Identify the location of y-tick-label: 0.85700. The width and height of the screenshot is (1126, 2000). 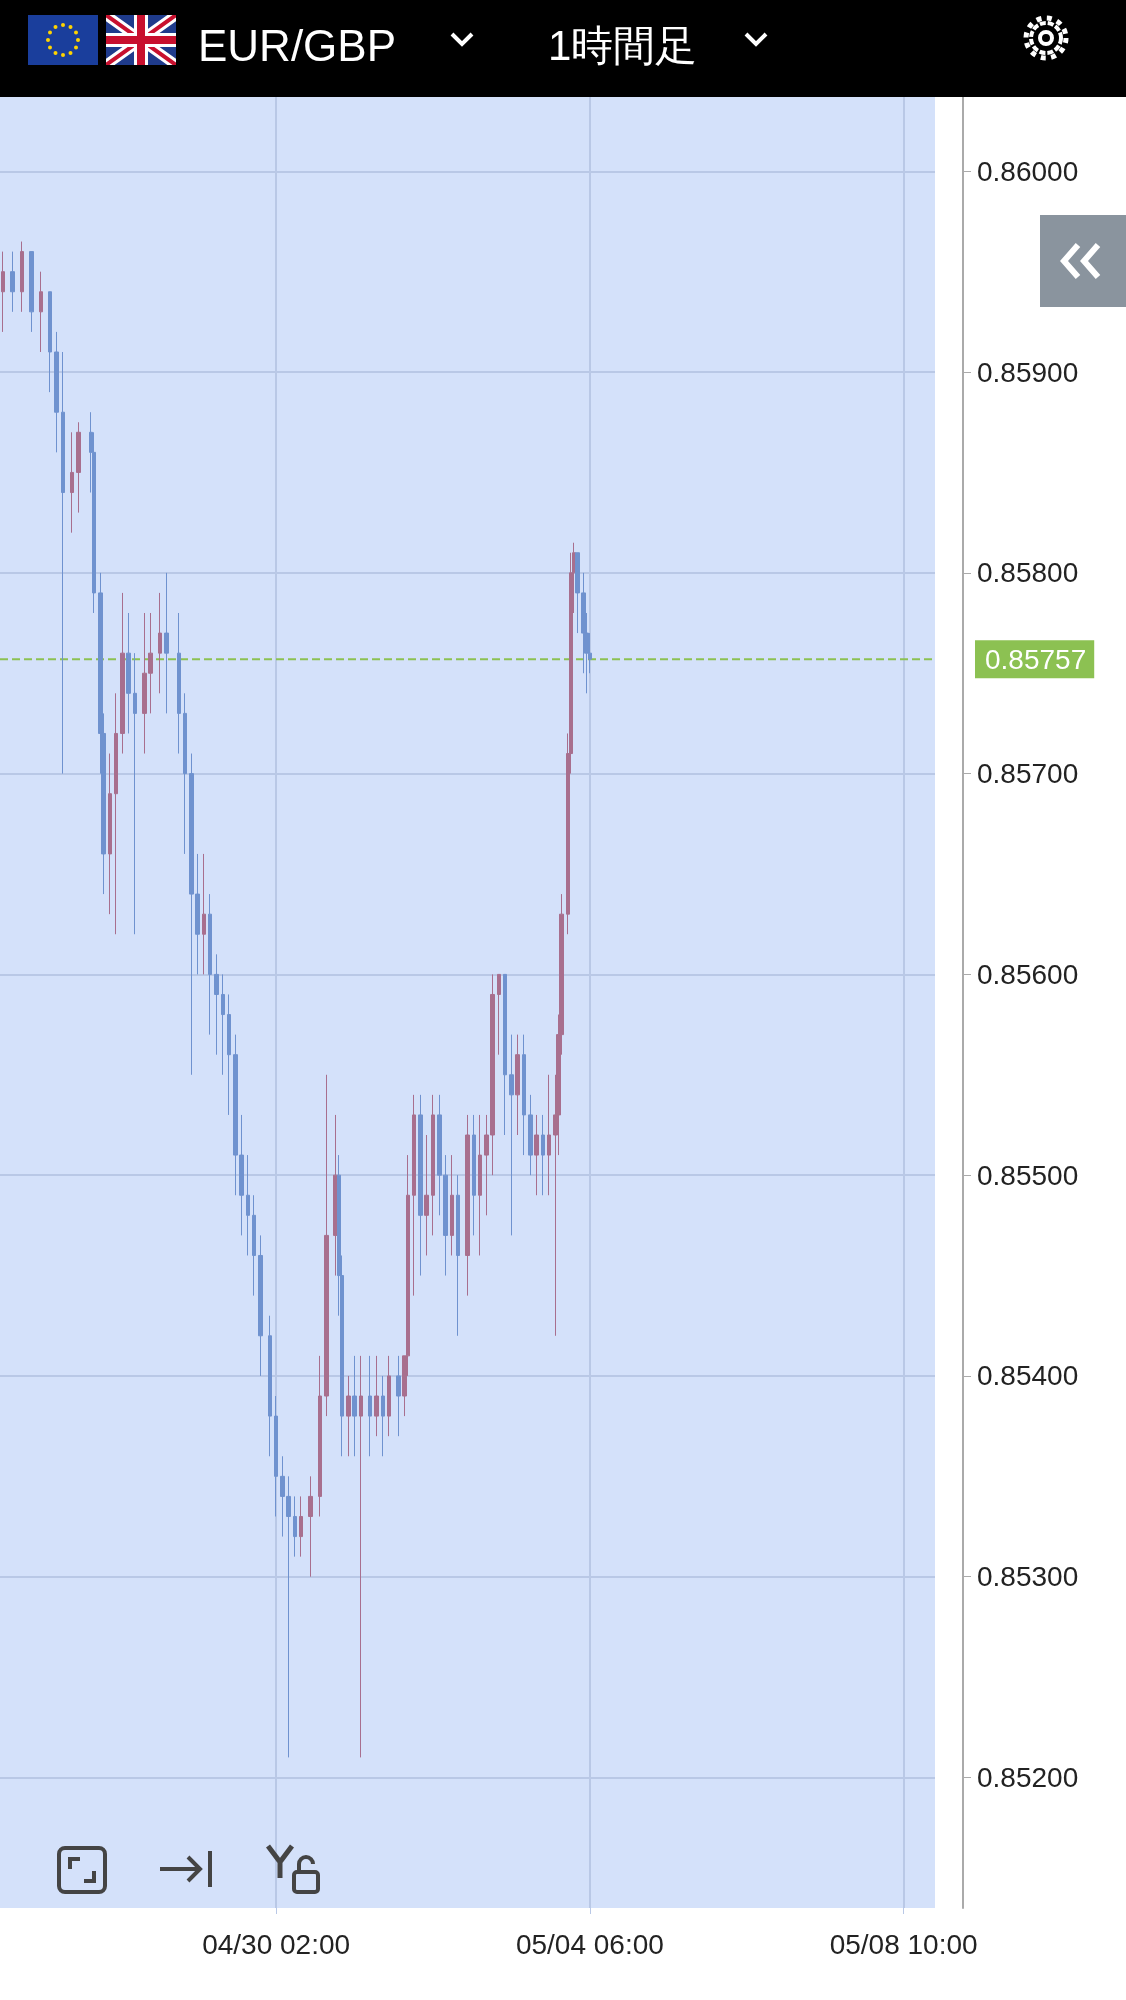
(1028, 774).